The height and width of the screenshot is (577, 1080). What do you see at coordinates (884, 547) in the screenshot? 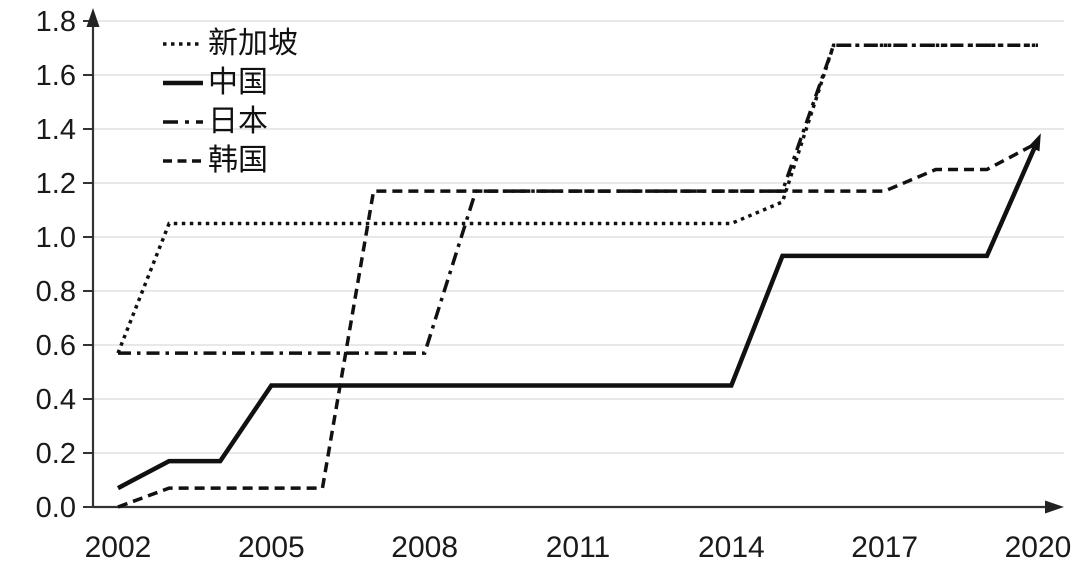
I see `x-tick-label: 2017` at bounding box center [884, 547].